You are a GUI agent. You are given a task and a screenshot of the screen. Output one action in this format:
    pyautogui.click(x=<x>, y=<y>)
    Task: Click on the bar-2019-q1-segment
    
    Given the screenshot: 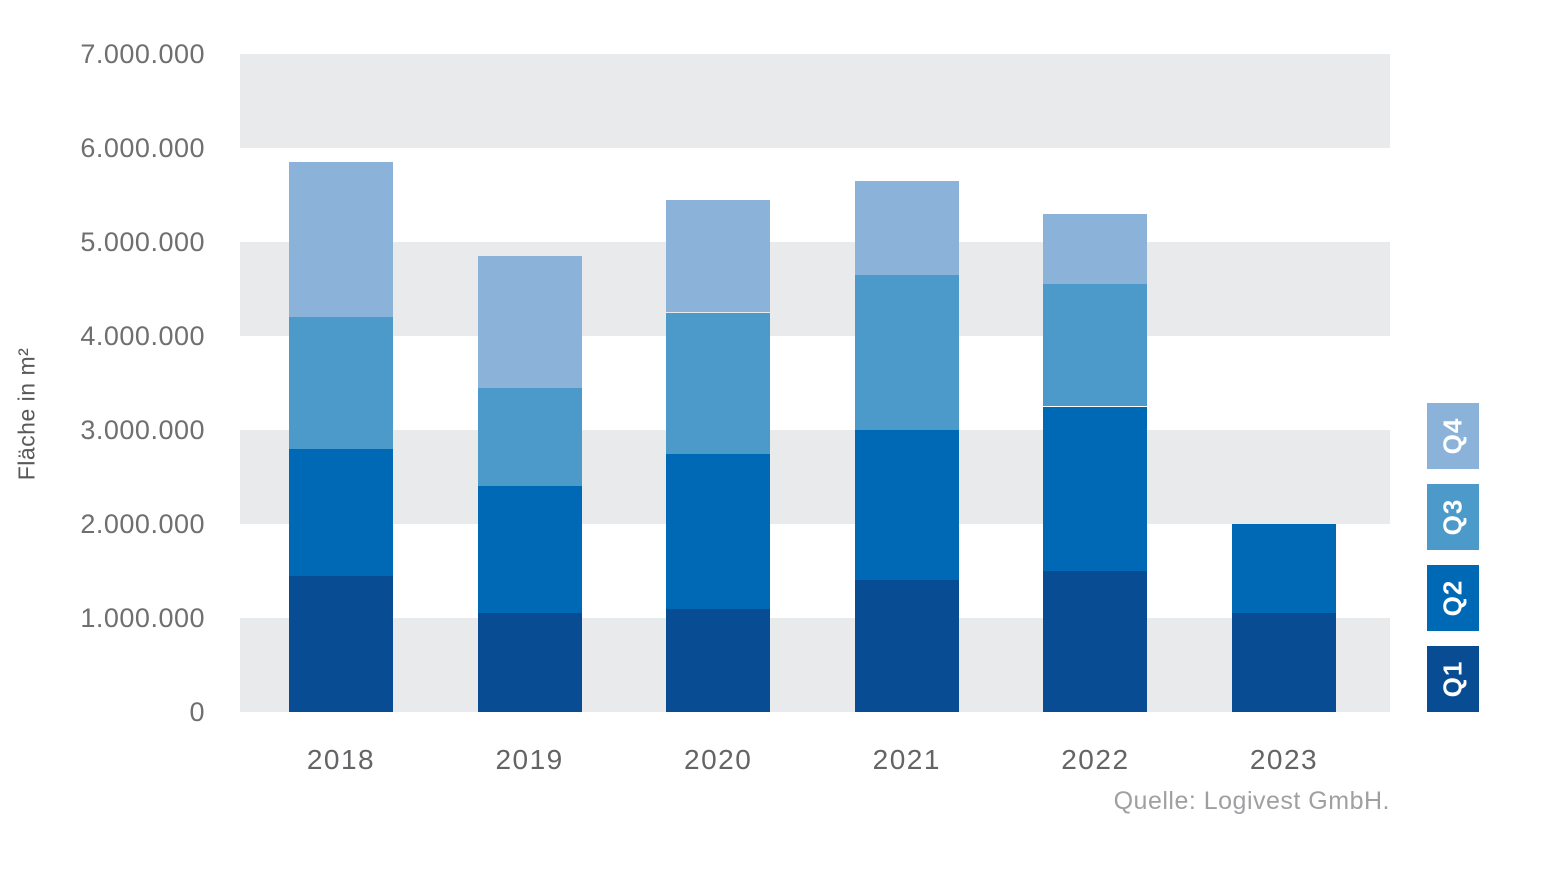 What is the action you would take?
    pyautogui.click(x=529, y=662)
    